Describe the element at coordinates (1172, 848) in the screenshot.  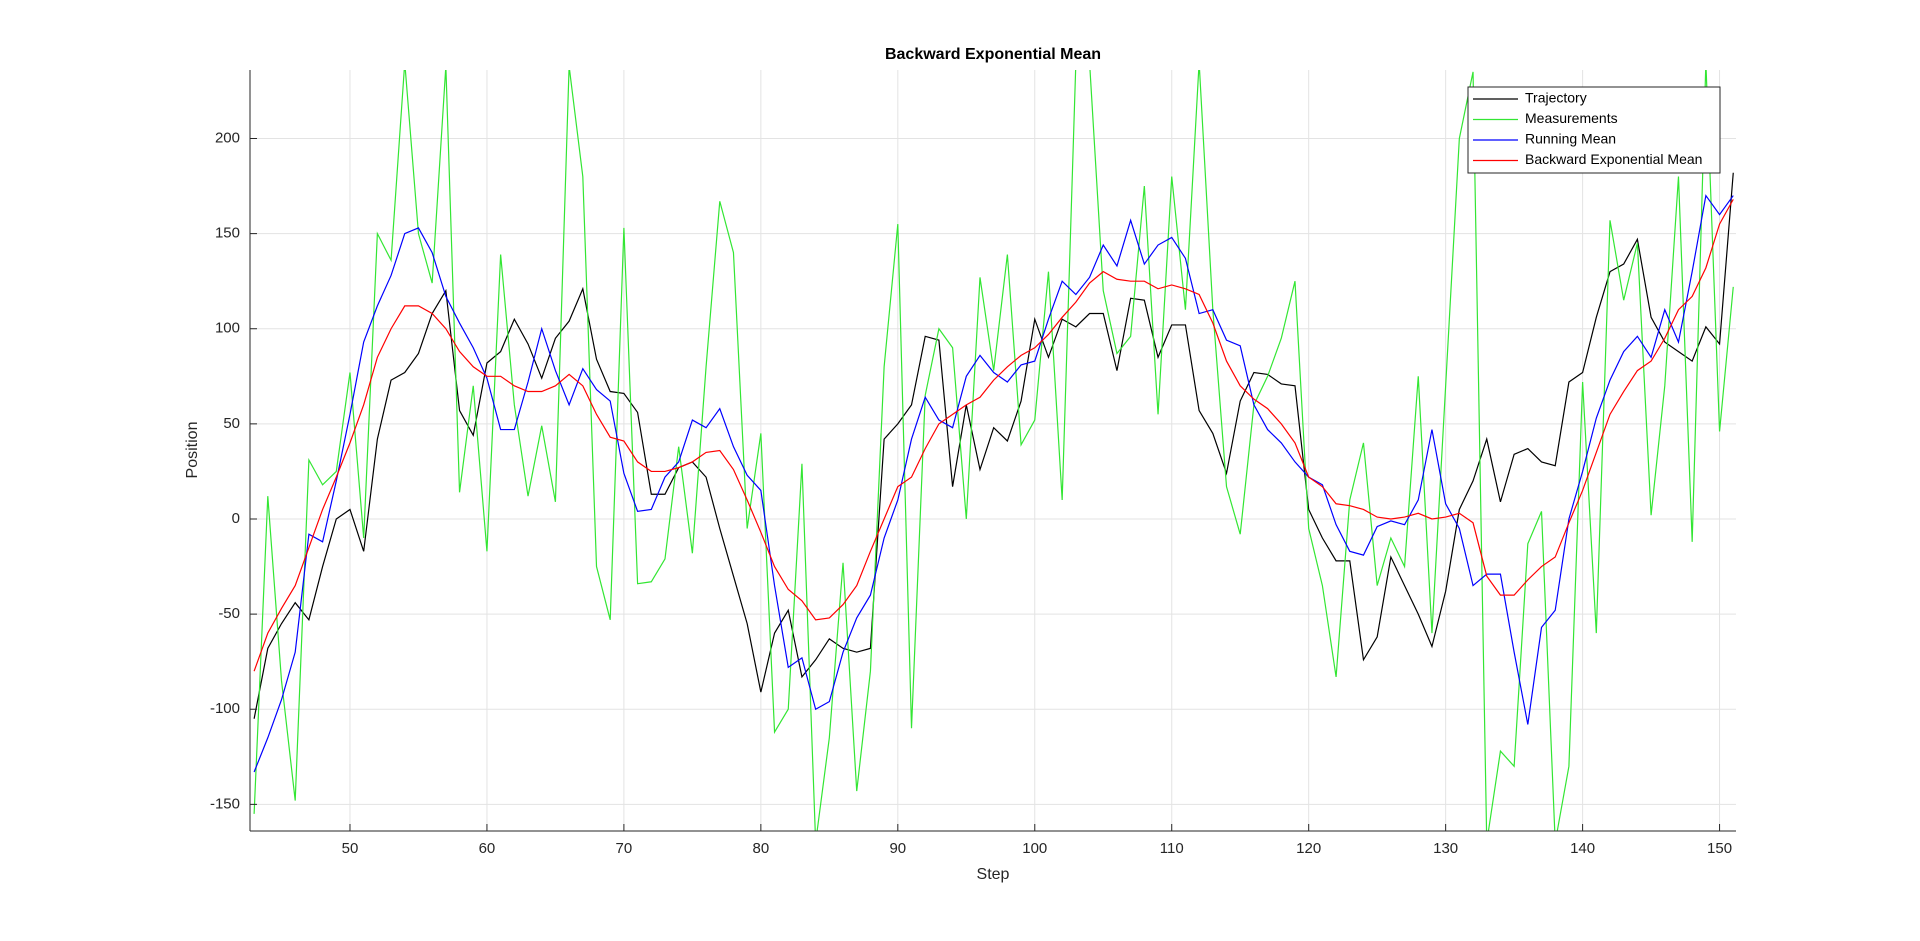
I see `x-tick-label: 110` at that location.